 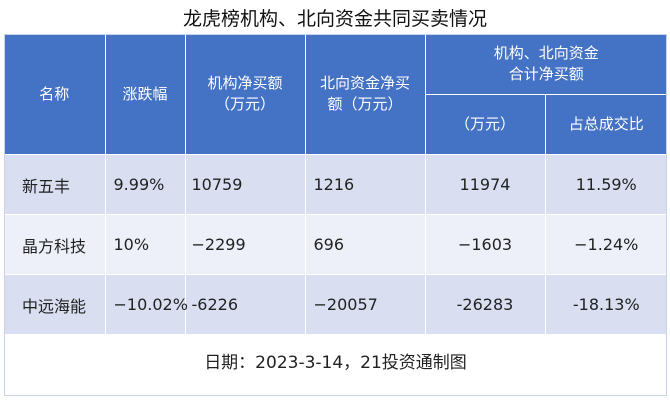 What do you see at coordinates (146, 304) in the screenshot?
I see `cell-change: −10.02%` at bounding box center [146, 304].